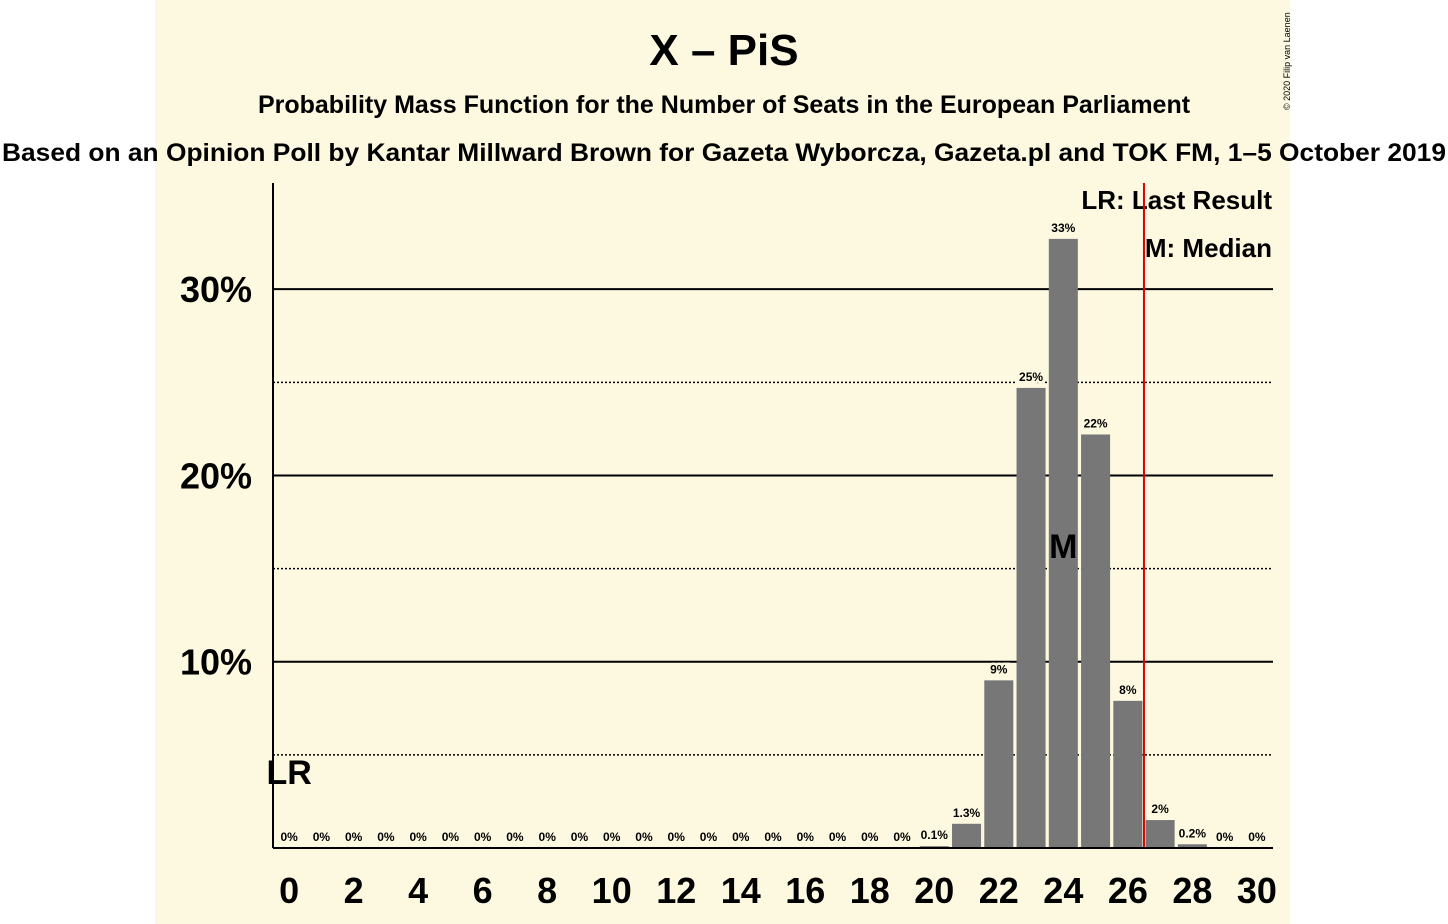 This screenshot has height=924, width=1448. I want to click on x-tick-label: 18, so click(870, 890).